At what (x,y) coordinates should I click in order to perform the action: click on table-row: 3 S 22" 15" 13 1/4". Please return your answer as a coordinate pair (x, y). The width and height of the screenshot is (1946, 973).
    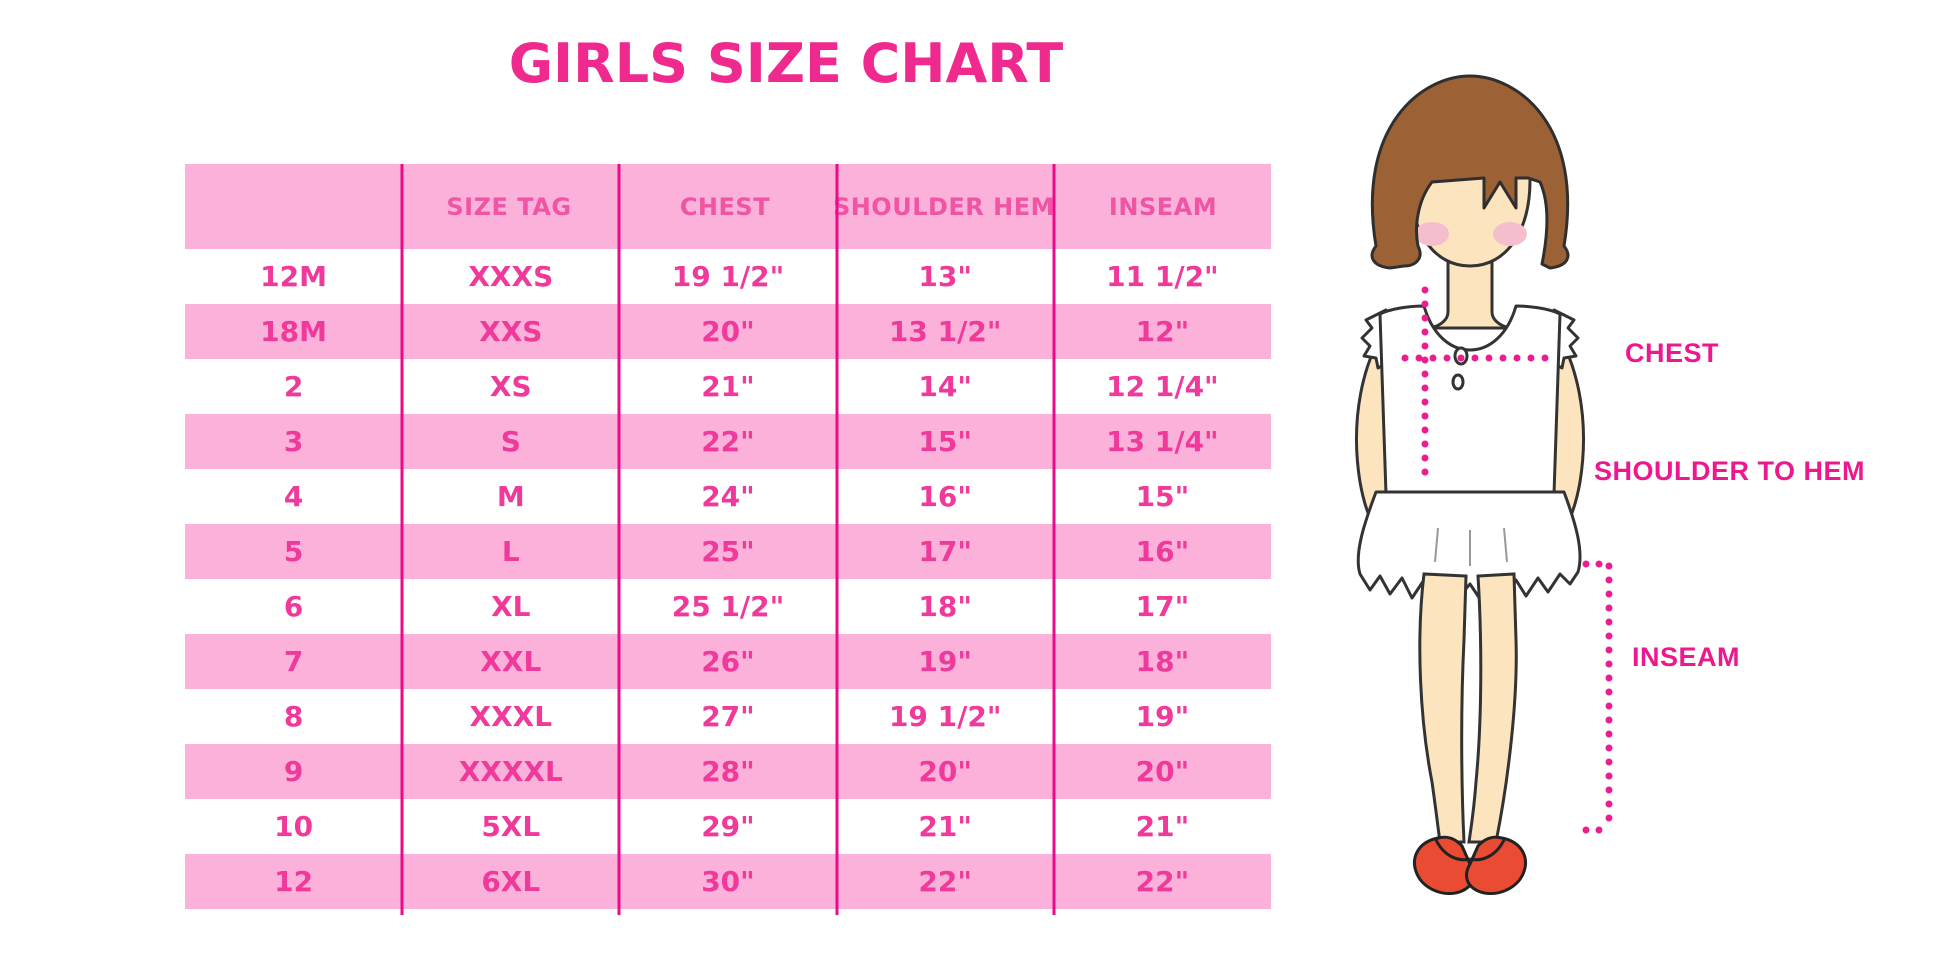
    Looking at the image, I should click on (728, 441).